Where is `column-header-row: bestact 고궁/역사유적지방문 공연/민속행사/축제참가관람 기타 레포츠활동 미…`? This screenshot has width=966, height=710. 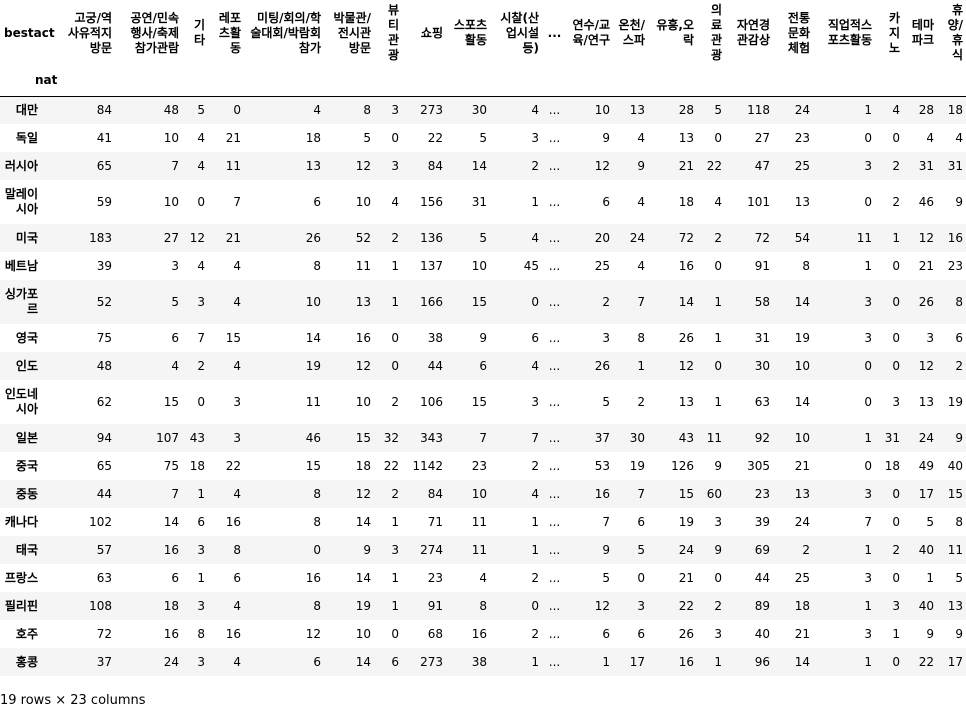 column-header-row: bestact 고궁/역사유적지방문 공연/민속행사/축제참가관람 기타 레포츠활동 미… is located at coordinates (483, 33).